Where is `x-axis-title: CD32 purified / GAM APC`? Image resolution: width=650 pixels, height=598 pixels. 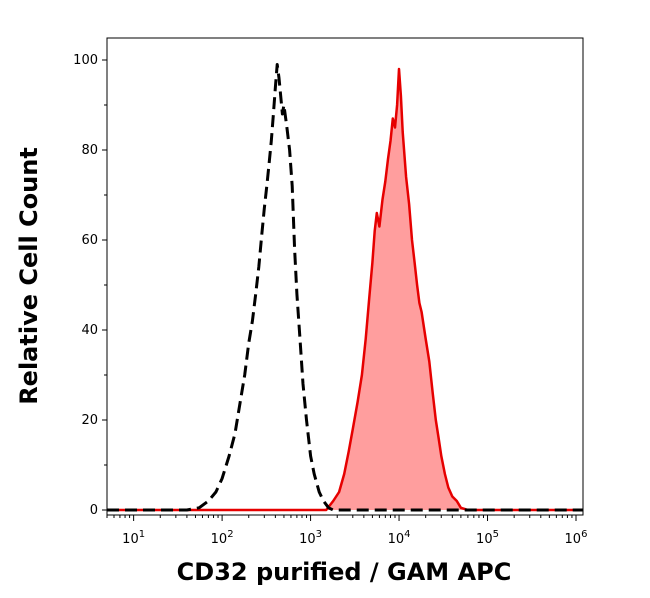 x-axis-title: CD32 purified / GAM APC is located at coordinates (344, 572).